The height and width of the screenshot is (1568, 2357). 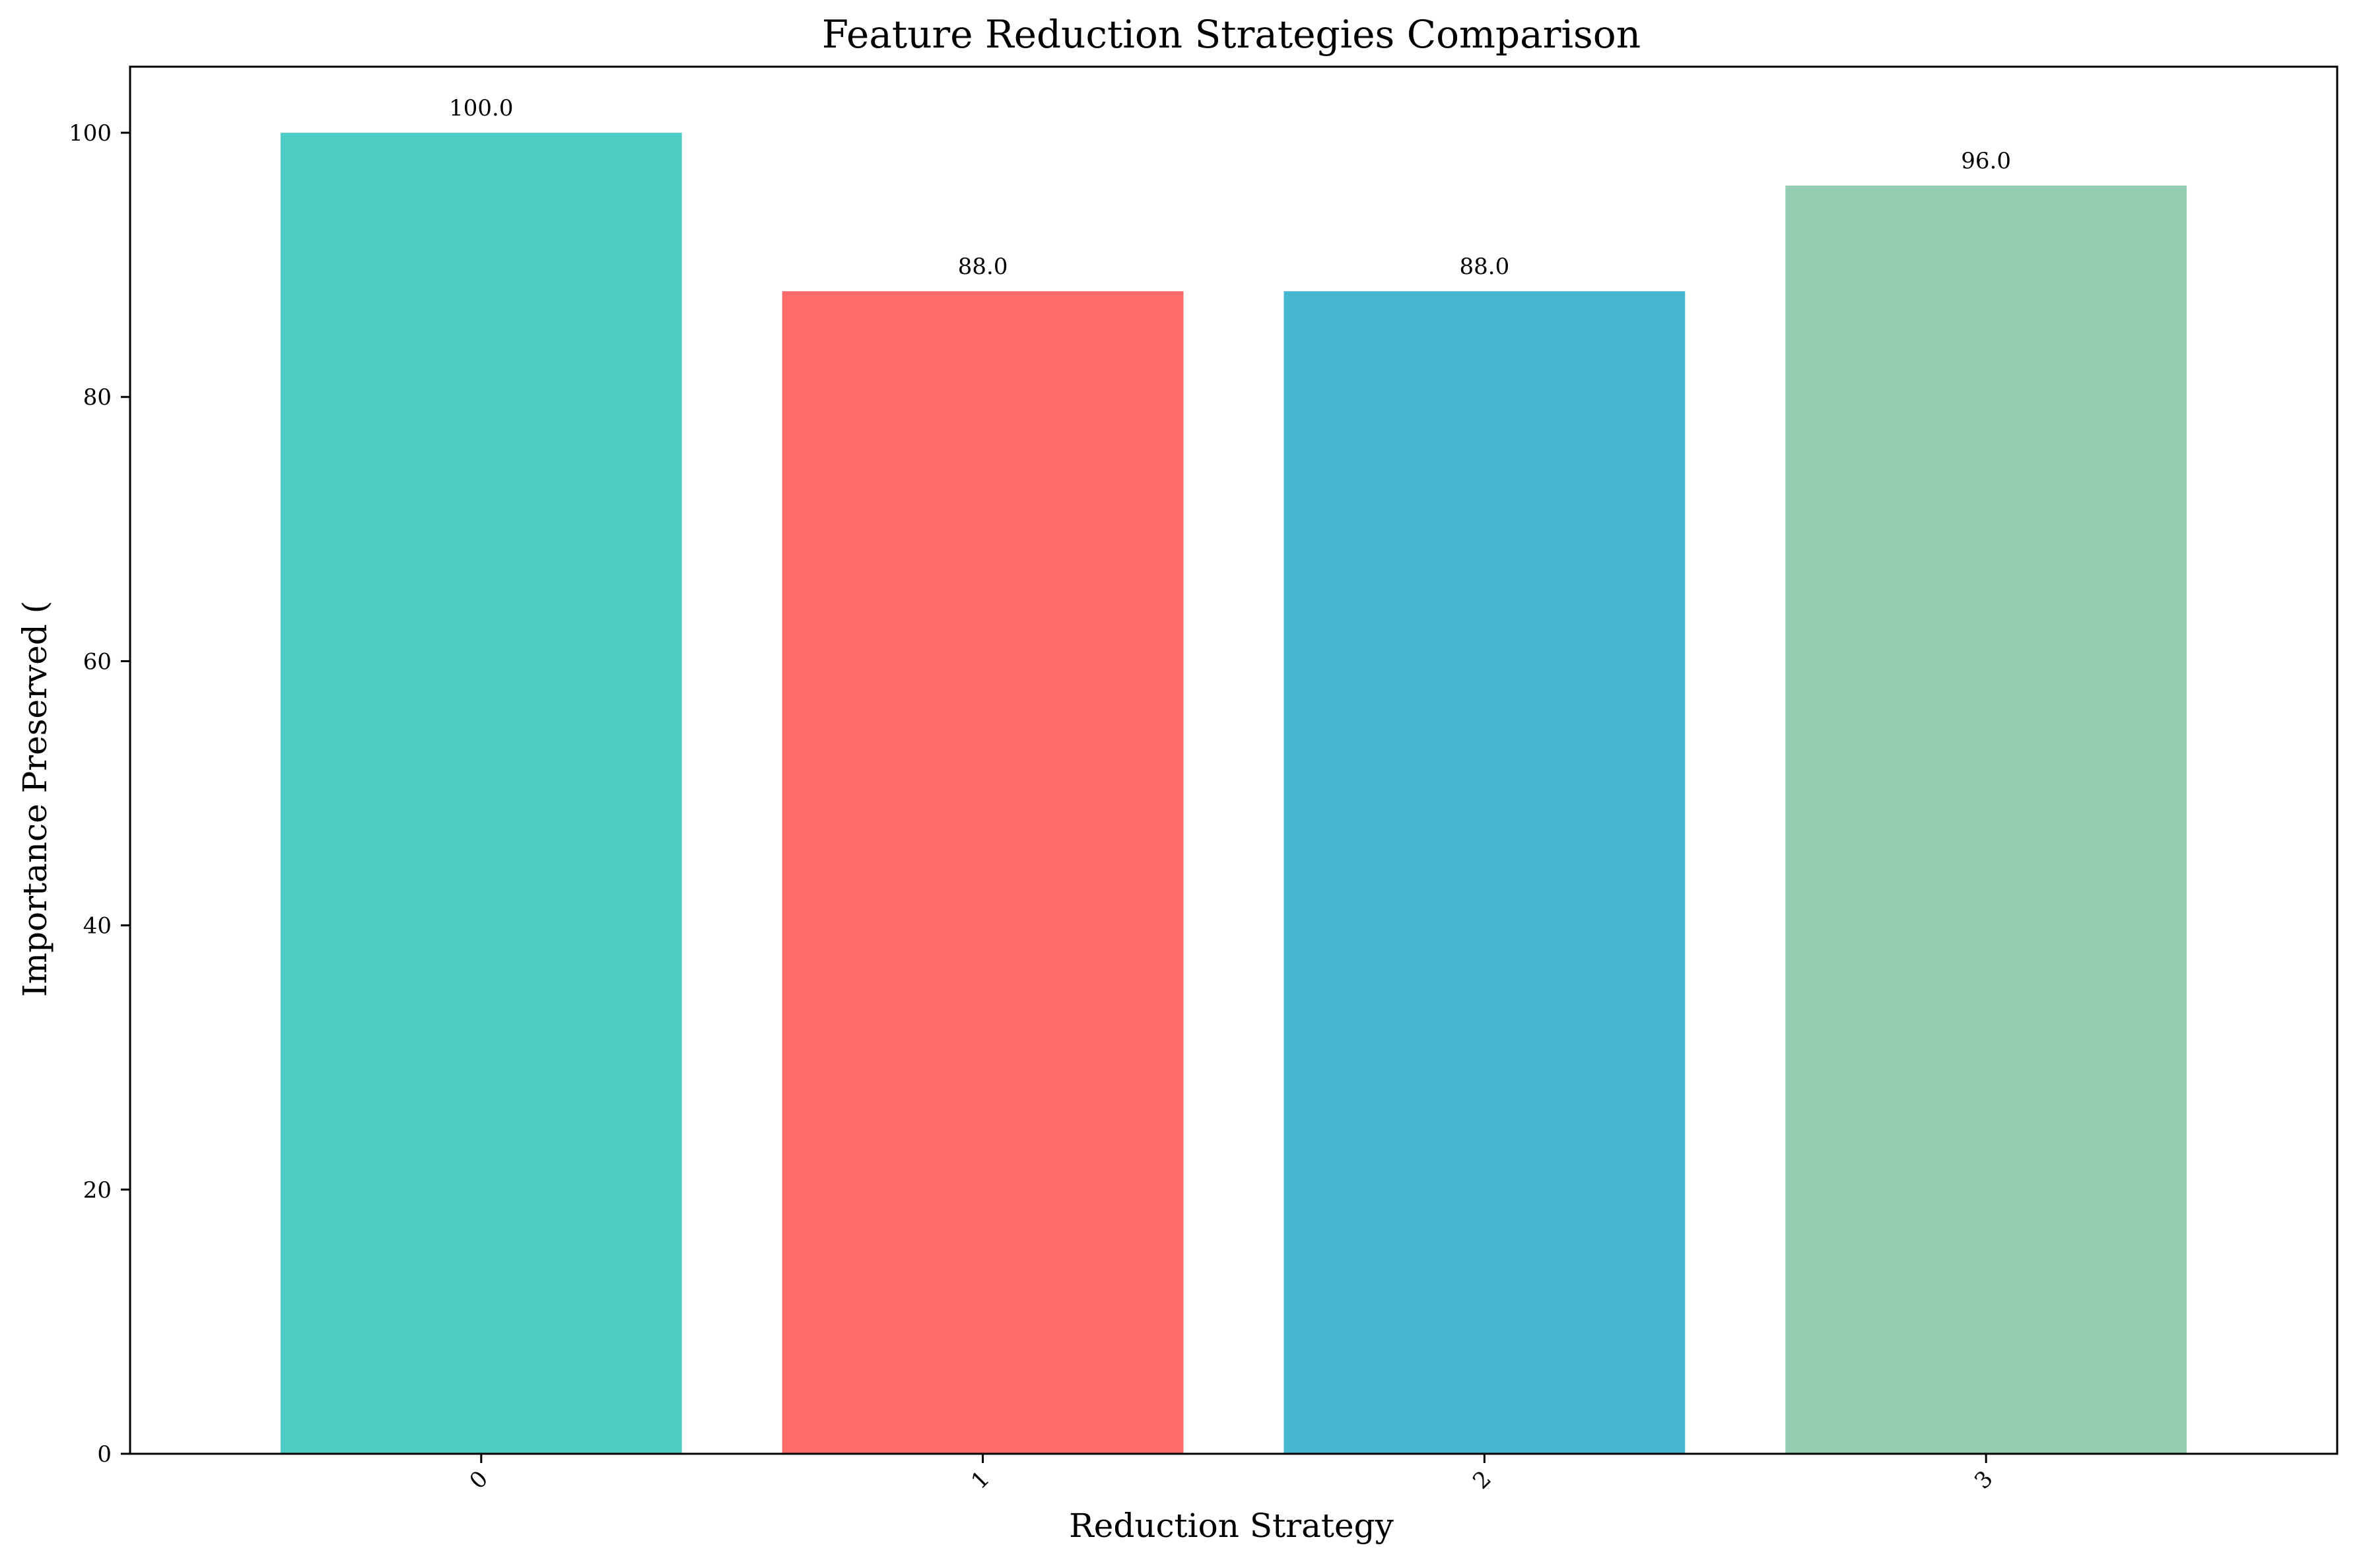 What do you see at coordinates (481, 108) in the screenshot?
I see `value-label-0: 100.0` at bounding box center [481, 108].